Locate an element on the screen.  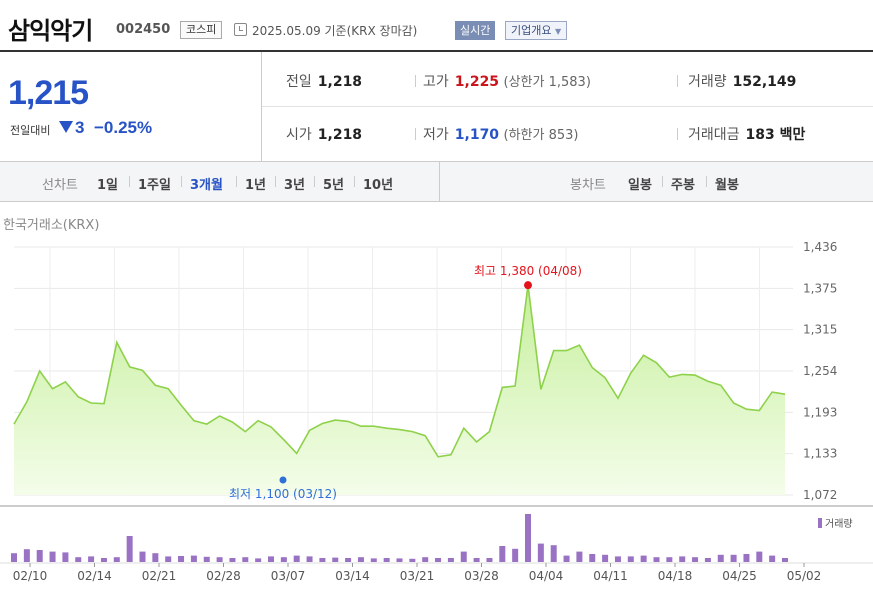
y-tick-label: 1,193 is located at coordinates (820, 412).